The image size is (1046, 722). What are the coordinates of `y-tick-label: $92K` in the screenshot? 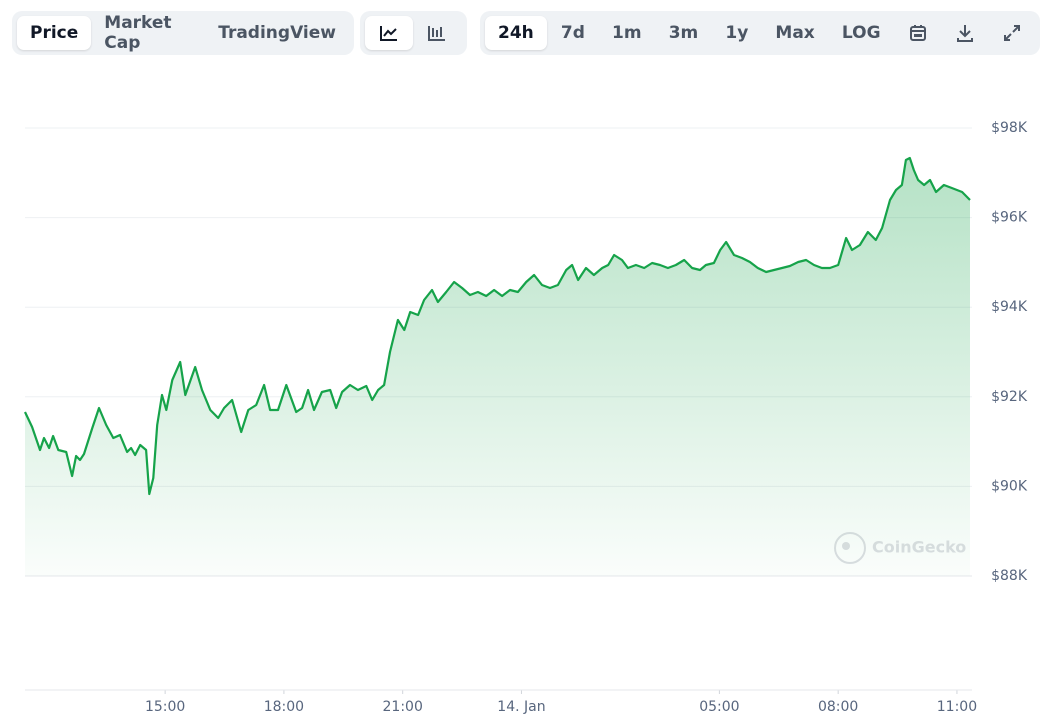 It's located at (1009, 397).